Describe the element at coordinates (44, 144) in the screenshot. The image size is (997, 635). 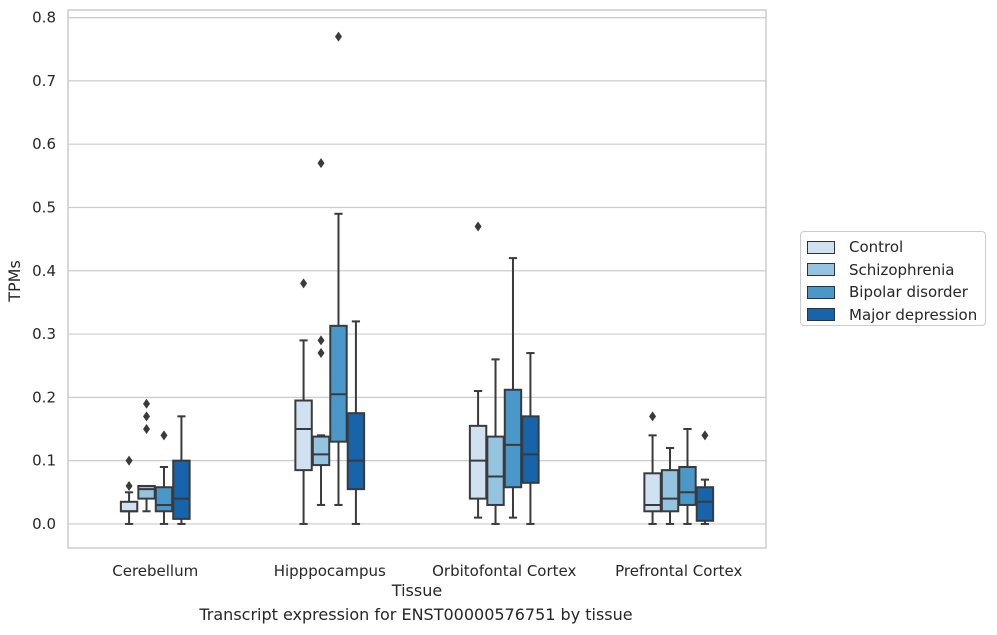
I see `y-tick-label: 0.6` at that location.